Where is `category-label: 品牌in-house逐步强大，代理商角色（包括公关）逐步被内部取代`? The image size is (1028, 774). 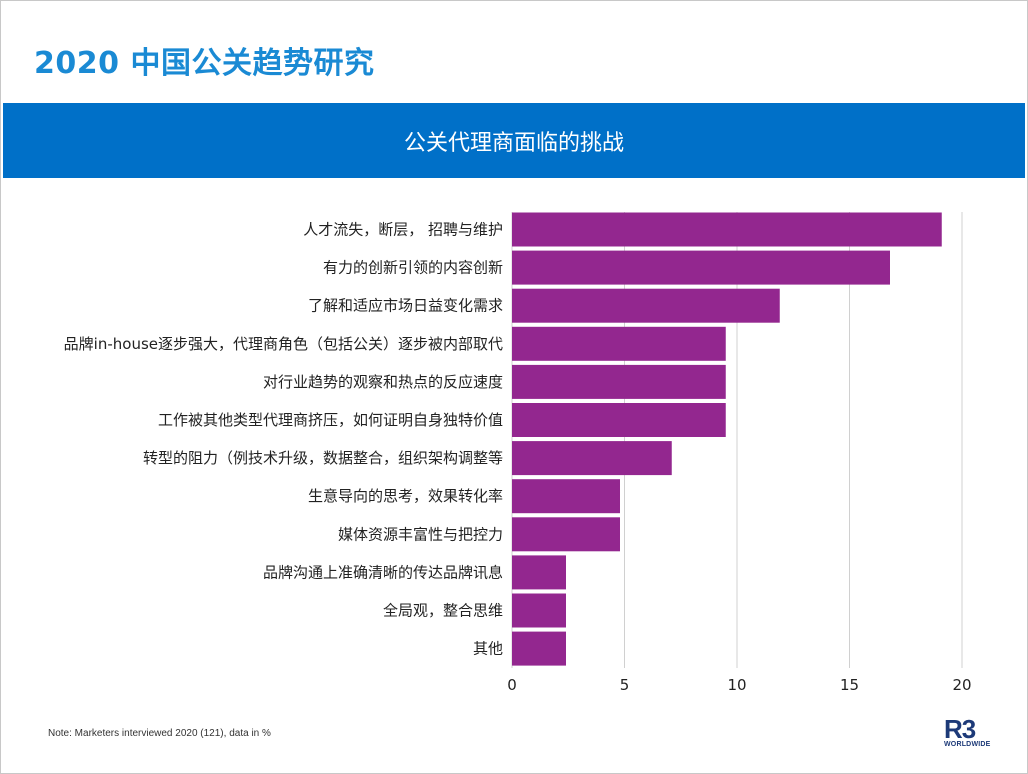
category-label: 品牌in-house逐步强大，代理商角色（包括公关）逐步被内部取代 is located at coordinates (283, 344).